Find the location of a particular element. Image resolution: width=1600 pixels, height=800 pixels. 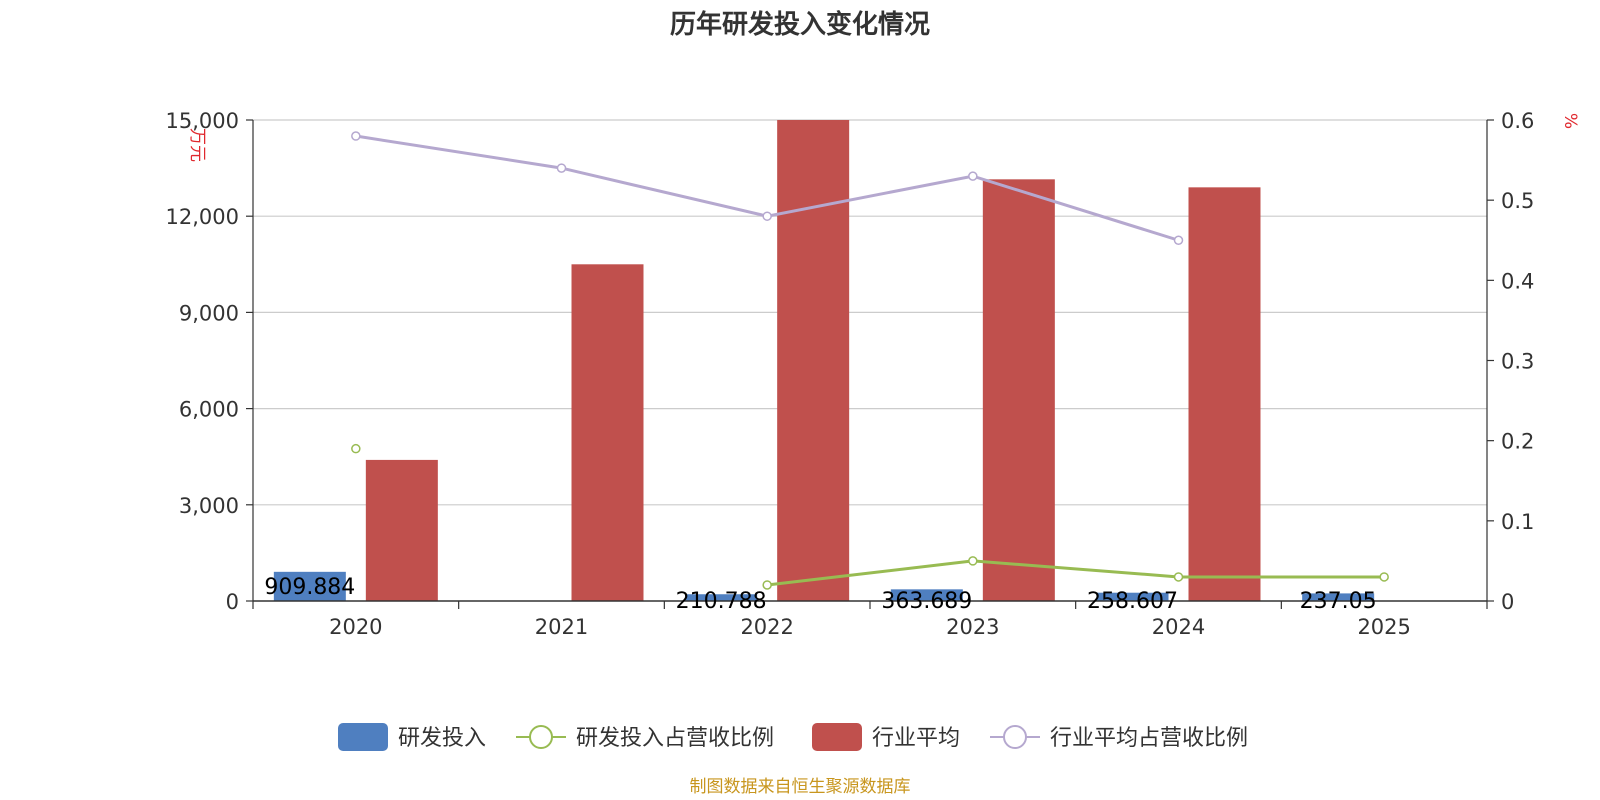

series-point-3-2020 is located at coordinates (356, 136).